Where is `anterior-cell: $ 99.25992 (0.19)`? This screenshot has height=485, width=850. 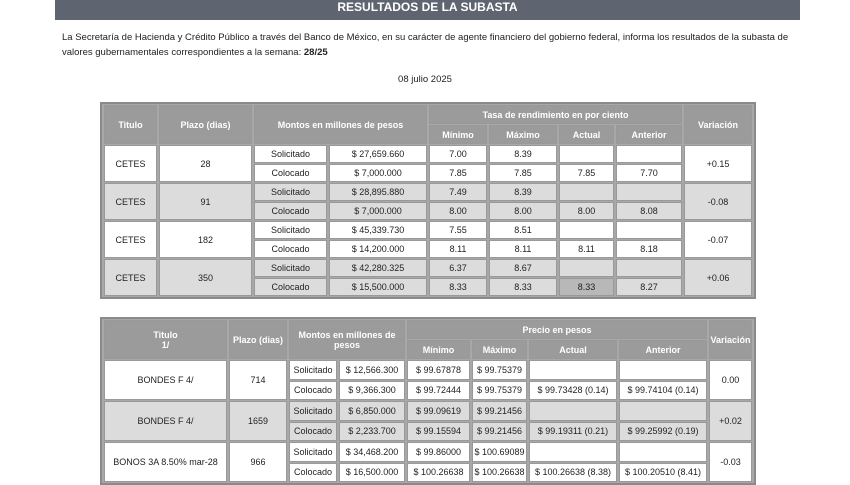 anterior-cell: $ 99.25992 (0.19) is located at coordinates (663, 431).